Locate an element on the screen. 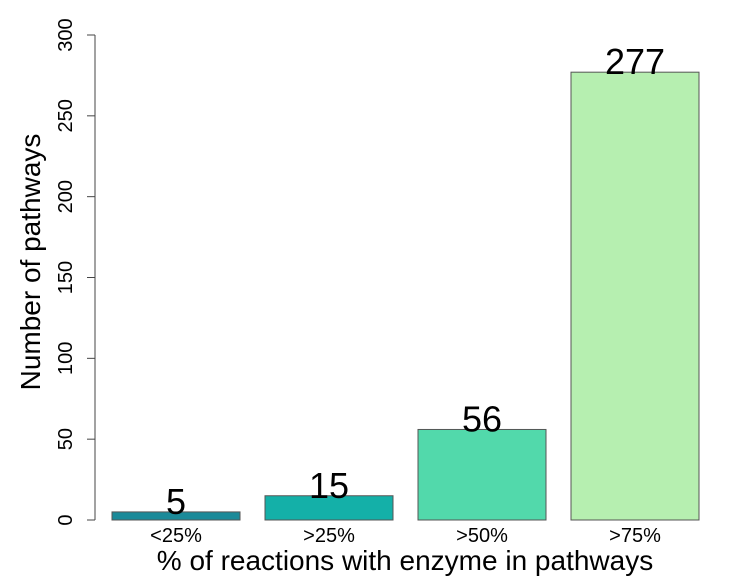  x-tick-label: >75% is located at coordinates (635, 536).